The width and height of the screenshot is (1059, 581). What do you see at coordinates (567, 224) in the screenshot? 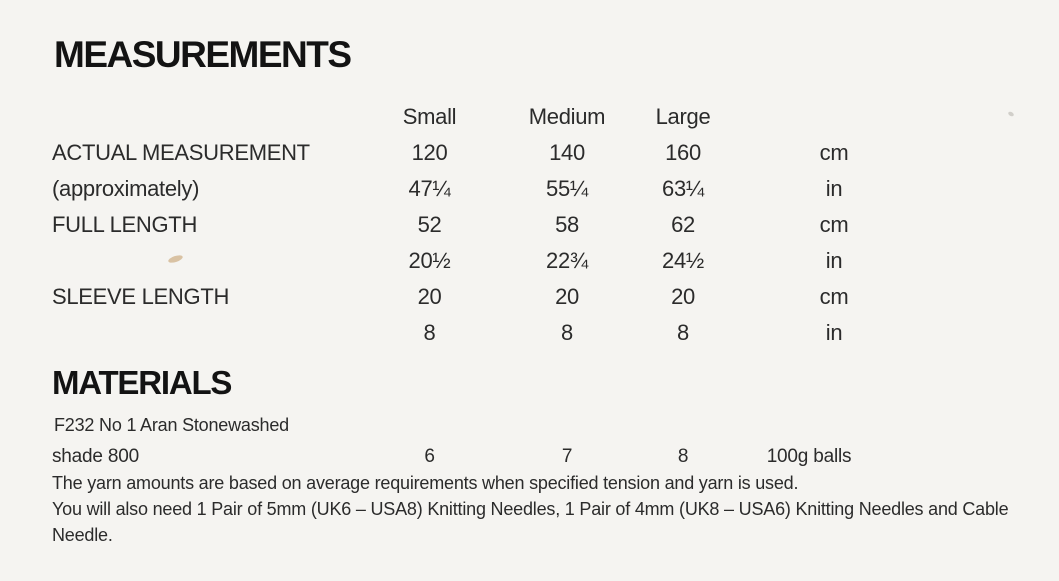
I see `value-medium: 58` at bounding box center [567, 224].